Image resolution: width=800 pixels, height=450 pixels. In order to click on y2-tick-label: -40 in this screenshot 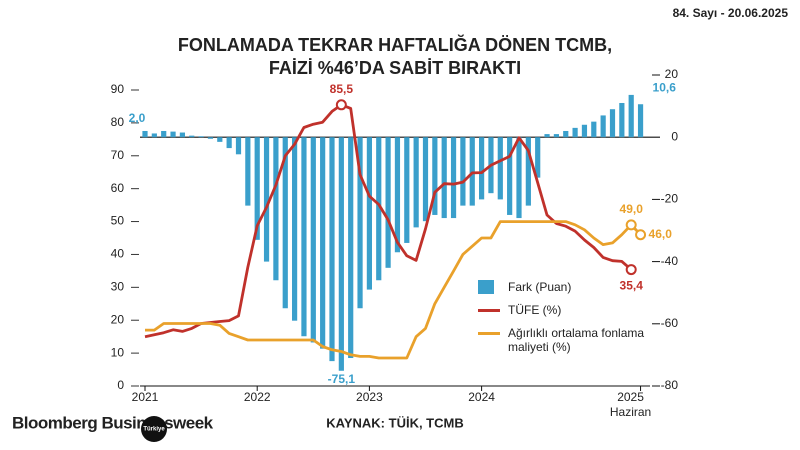, I will do `click(670, 261)`.